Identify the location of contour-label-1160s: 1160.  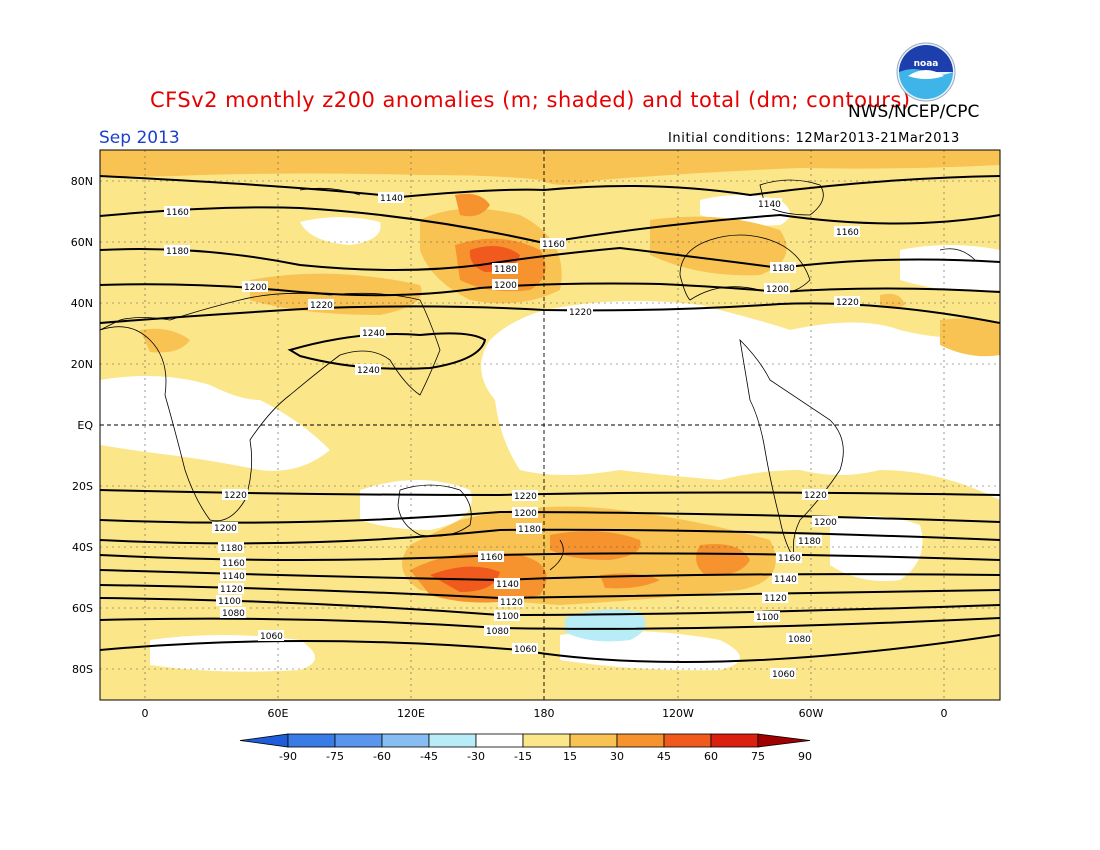
(233, 564).